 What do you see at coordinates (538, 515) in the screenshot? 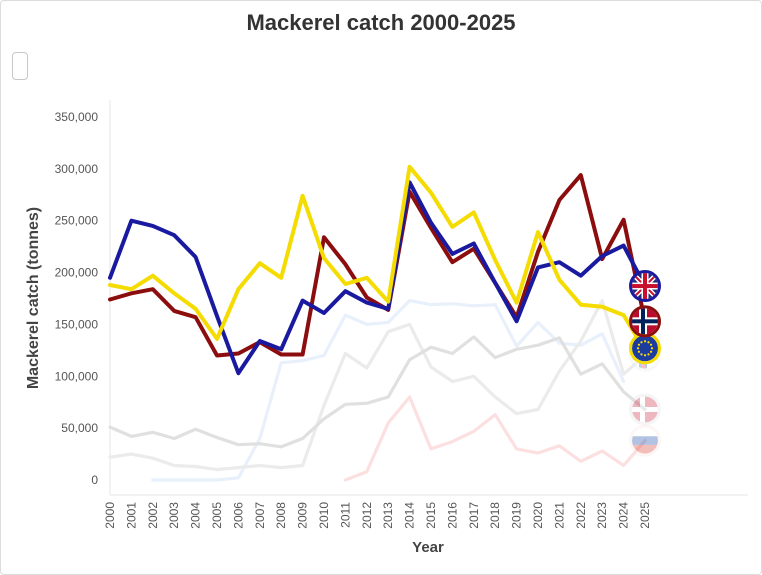
I see `x-tick-label: 2020` at bounding box center [538, 515].